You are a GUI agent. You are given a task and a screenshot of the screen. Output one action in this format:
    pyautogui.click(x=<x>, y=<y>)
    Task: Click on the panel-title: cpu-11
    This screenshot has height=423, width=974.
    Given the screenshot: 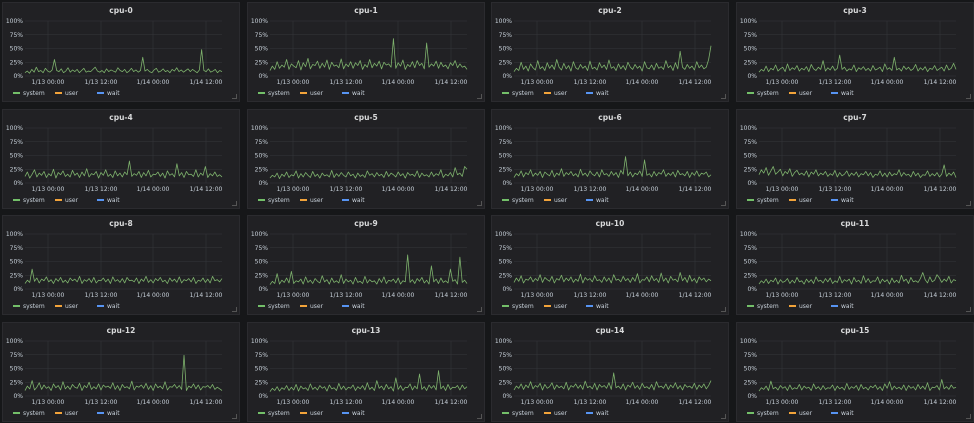 What is the action you would take?
    pyautogui.click(x=855, y=223)
    